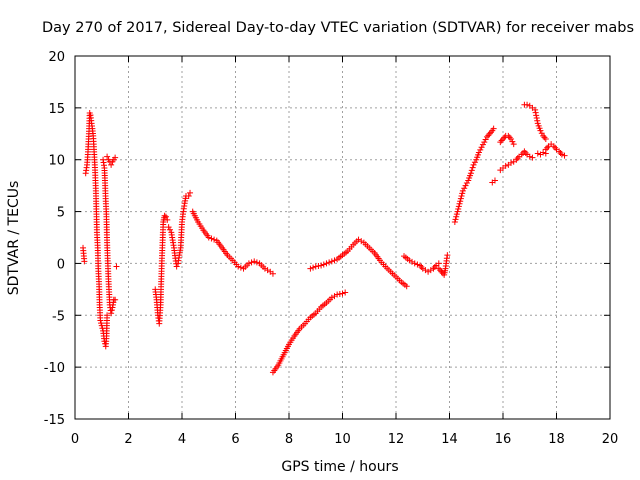 This screenshot has width=640, height=480. I want to click on x-tick-label: 20, so click(610, 439).